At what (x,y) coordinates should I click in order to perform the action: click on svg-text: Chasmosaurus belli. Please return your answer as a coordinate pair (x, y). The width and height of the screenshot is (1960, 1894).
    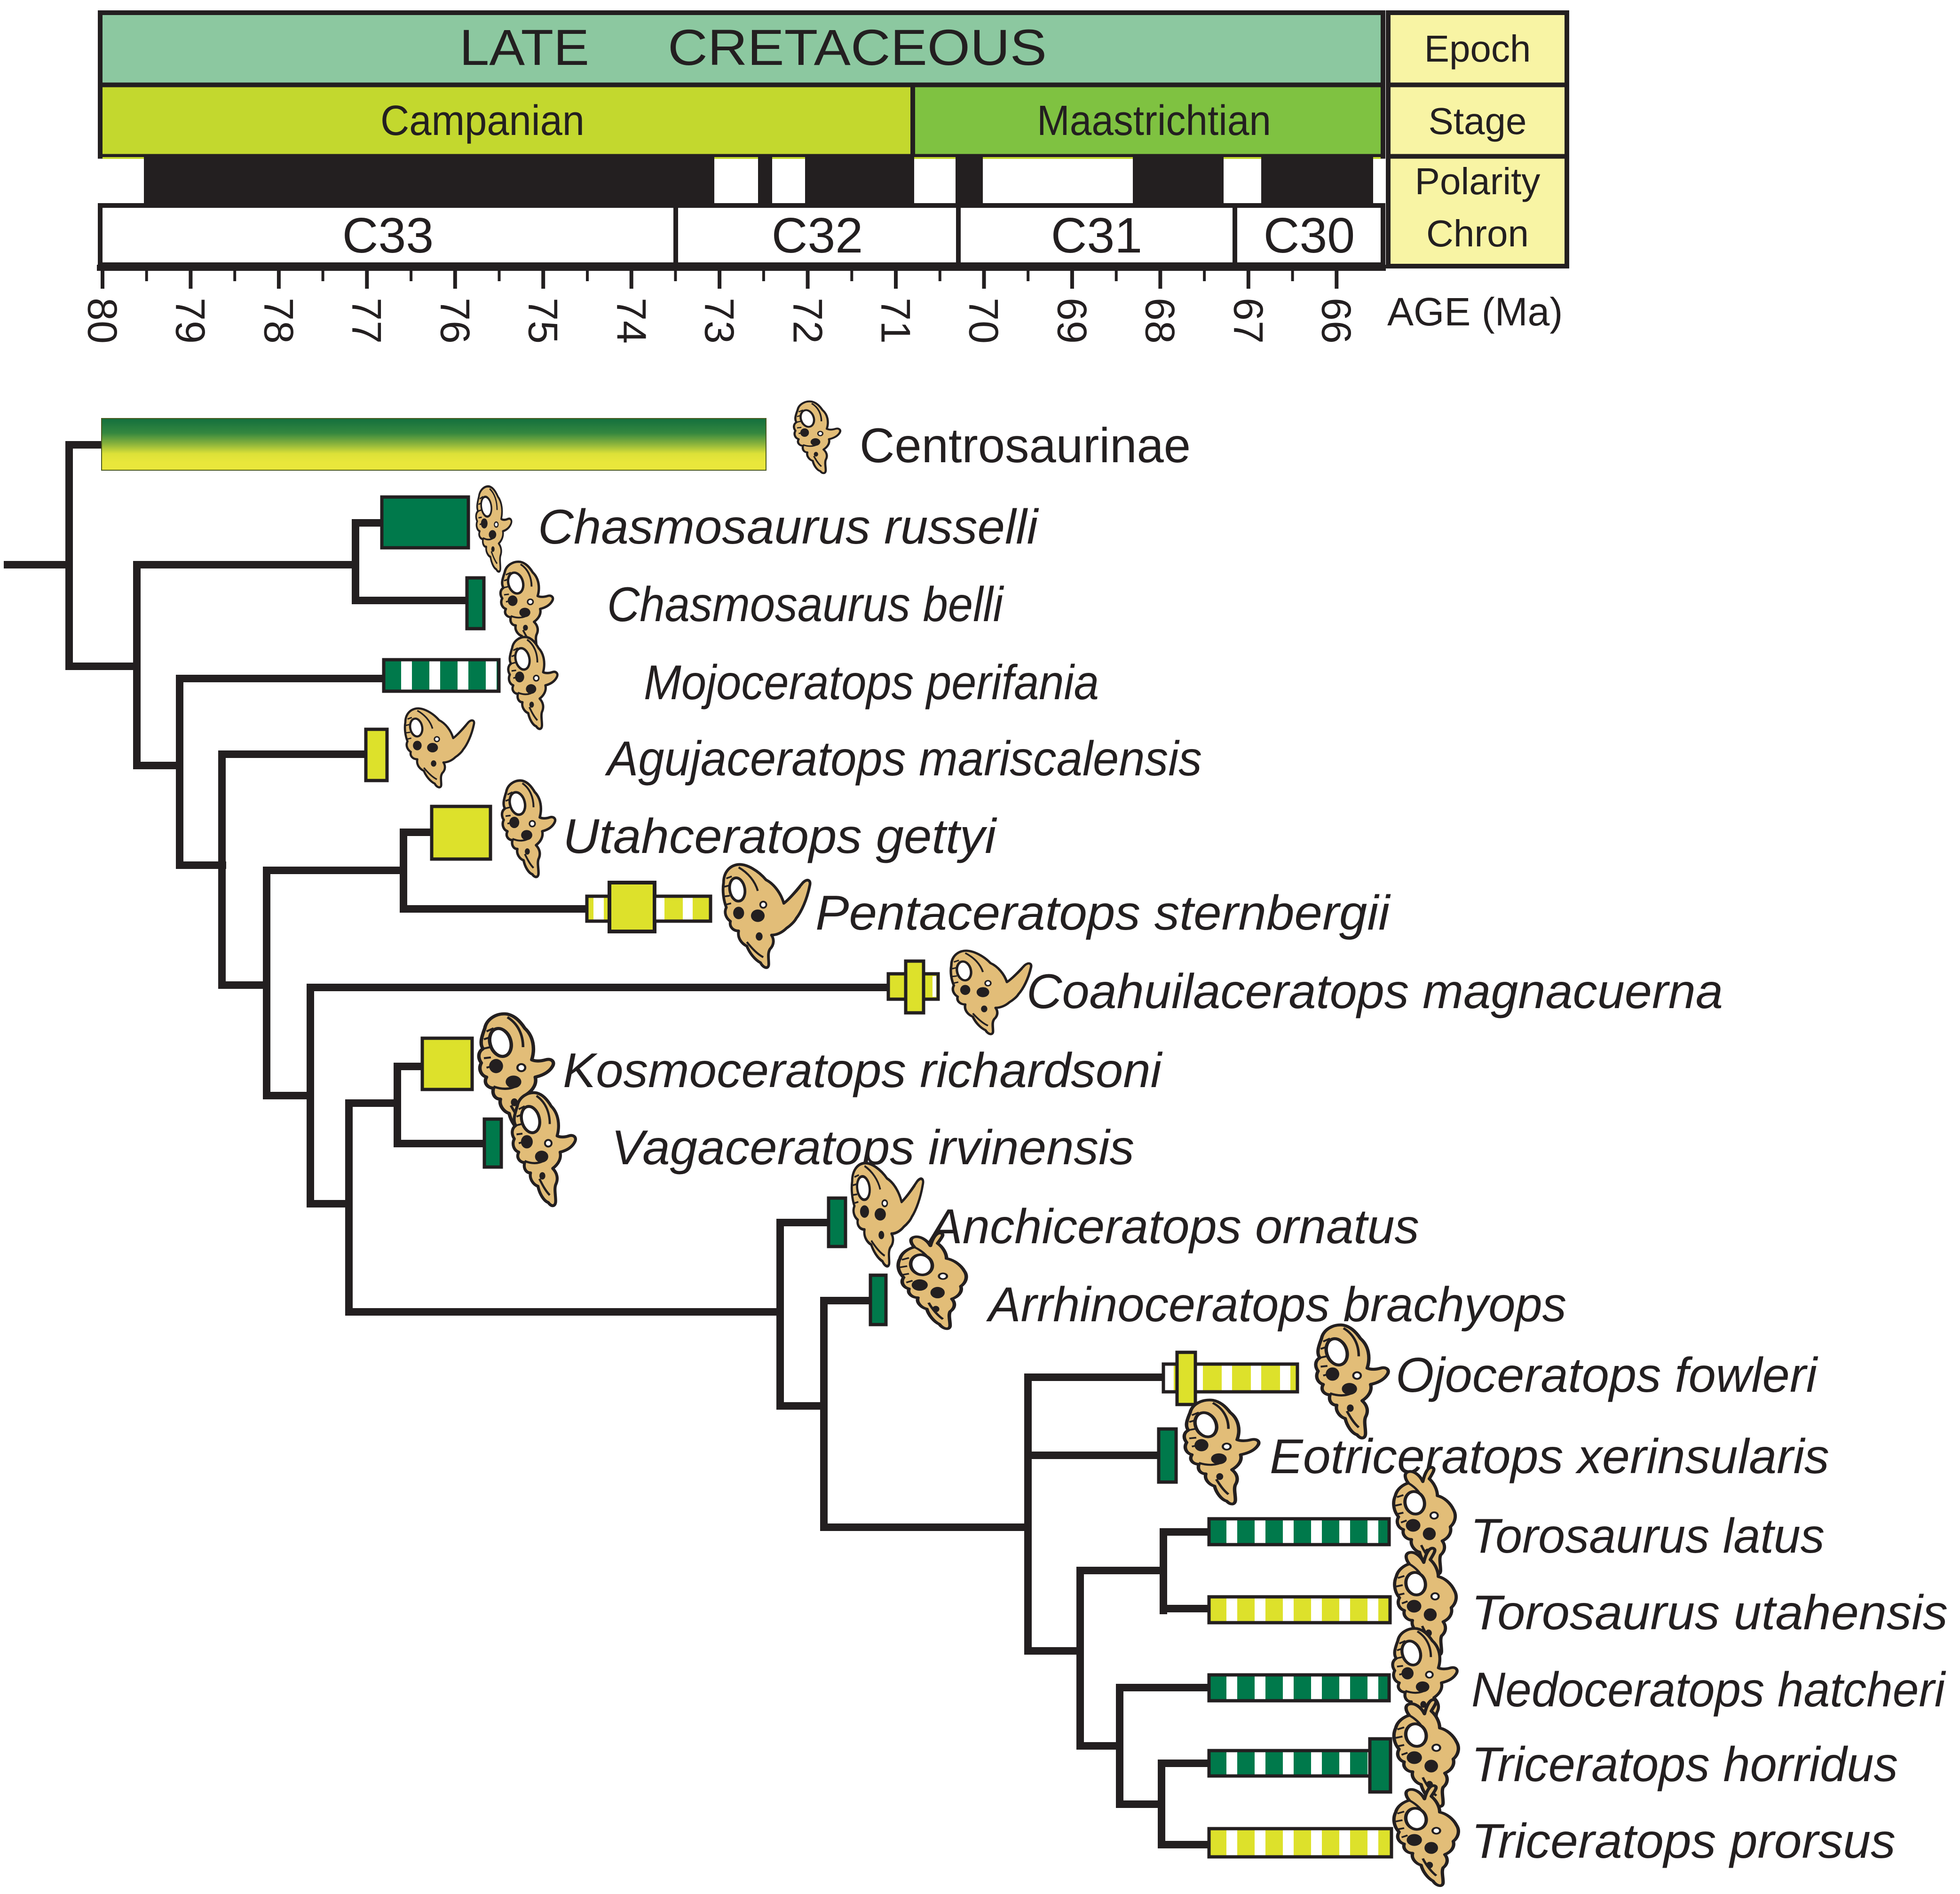
    Looking at the image, I should click on (805, 604).